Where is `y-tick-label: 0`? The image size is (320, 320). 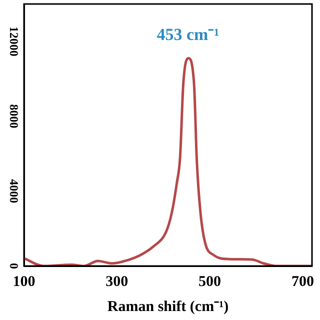
y-tick-label: 0 is located at coordinates (13, 266).